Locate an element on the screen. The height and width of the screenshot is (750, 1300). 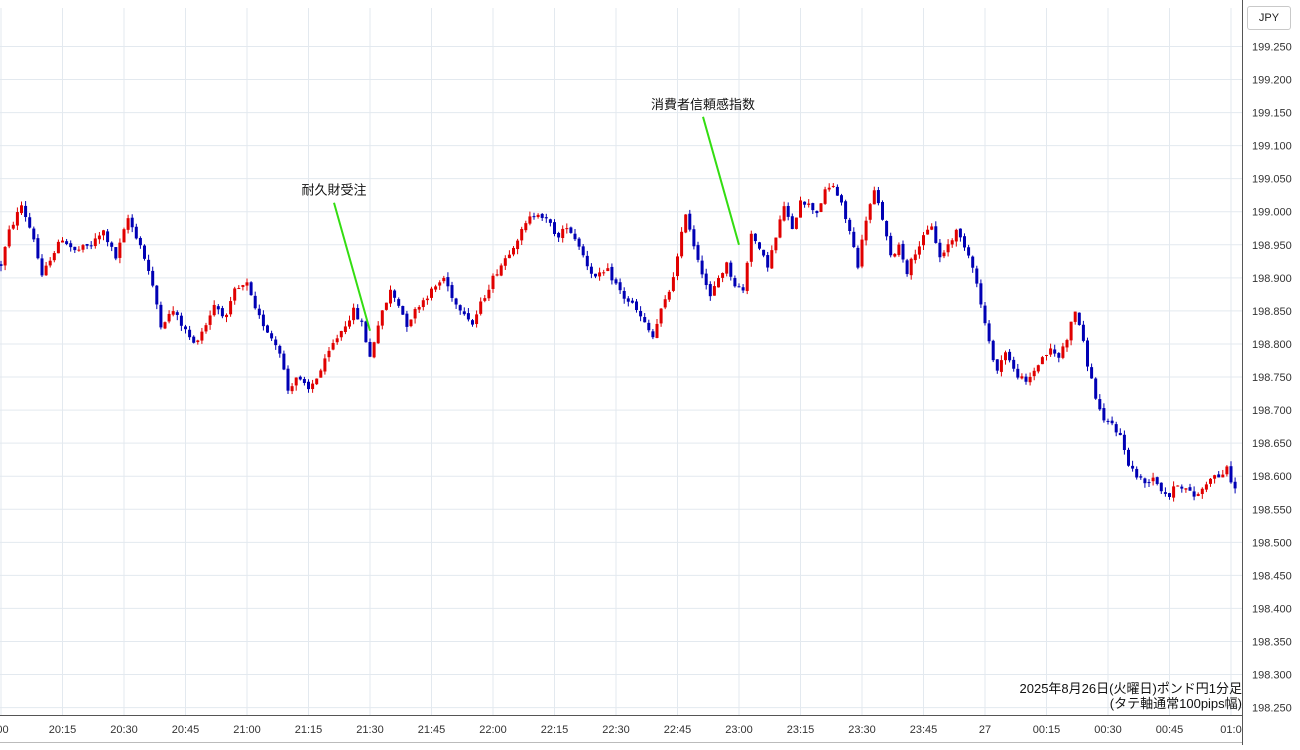
x-tick-label: 21:15 is located at coordinates (309, 730).